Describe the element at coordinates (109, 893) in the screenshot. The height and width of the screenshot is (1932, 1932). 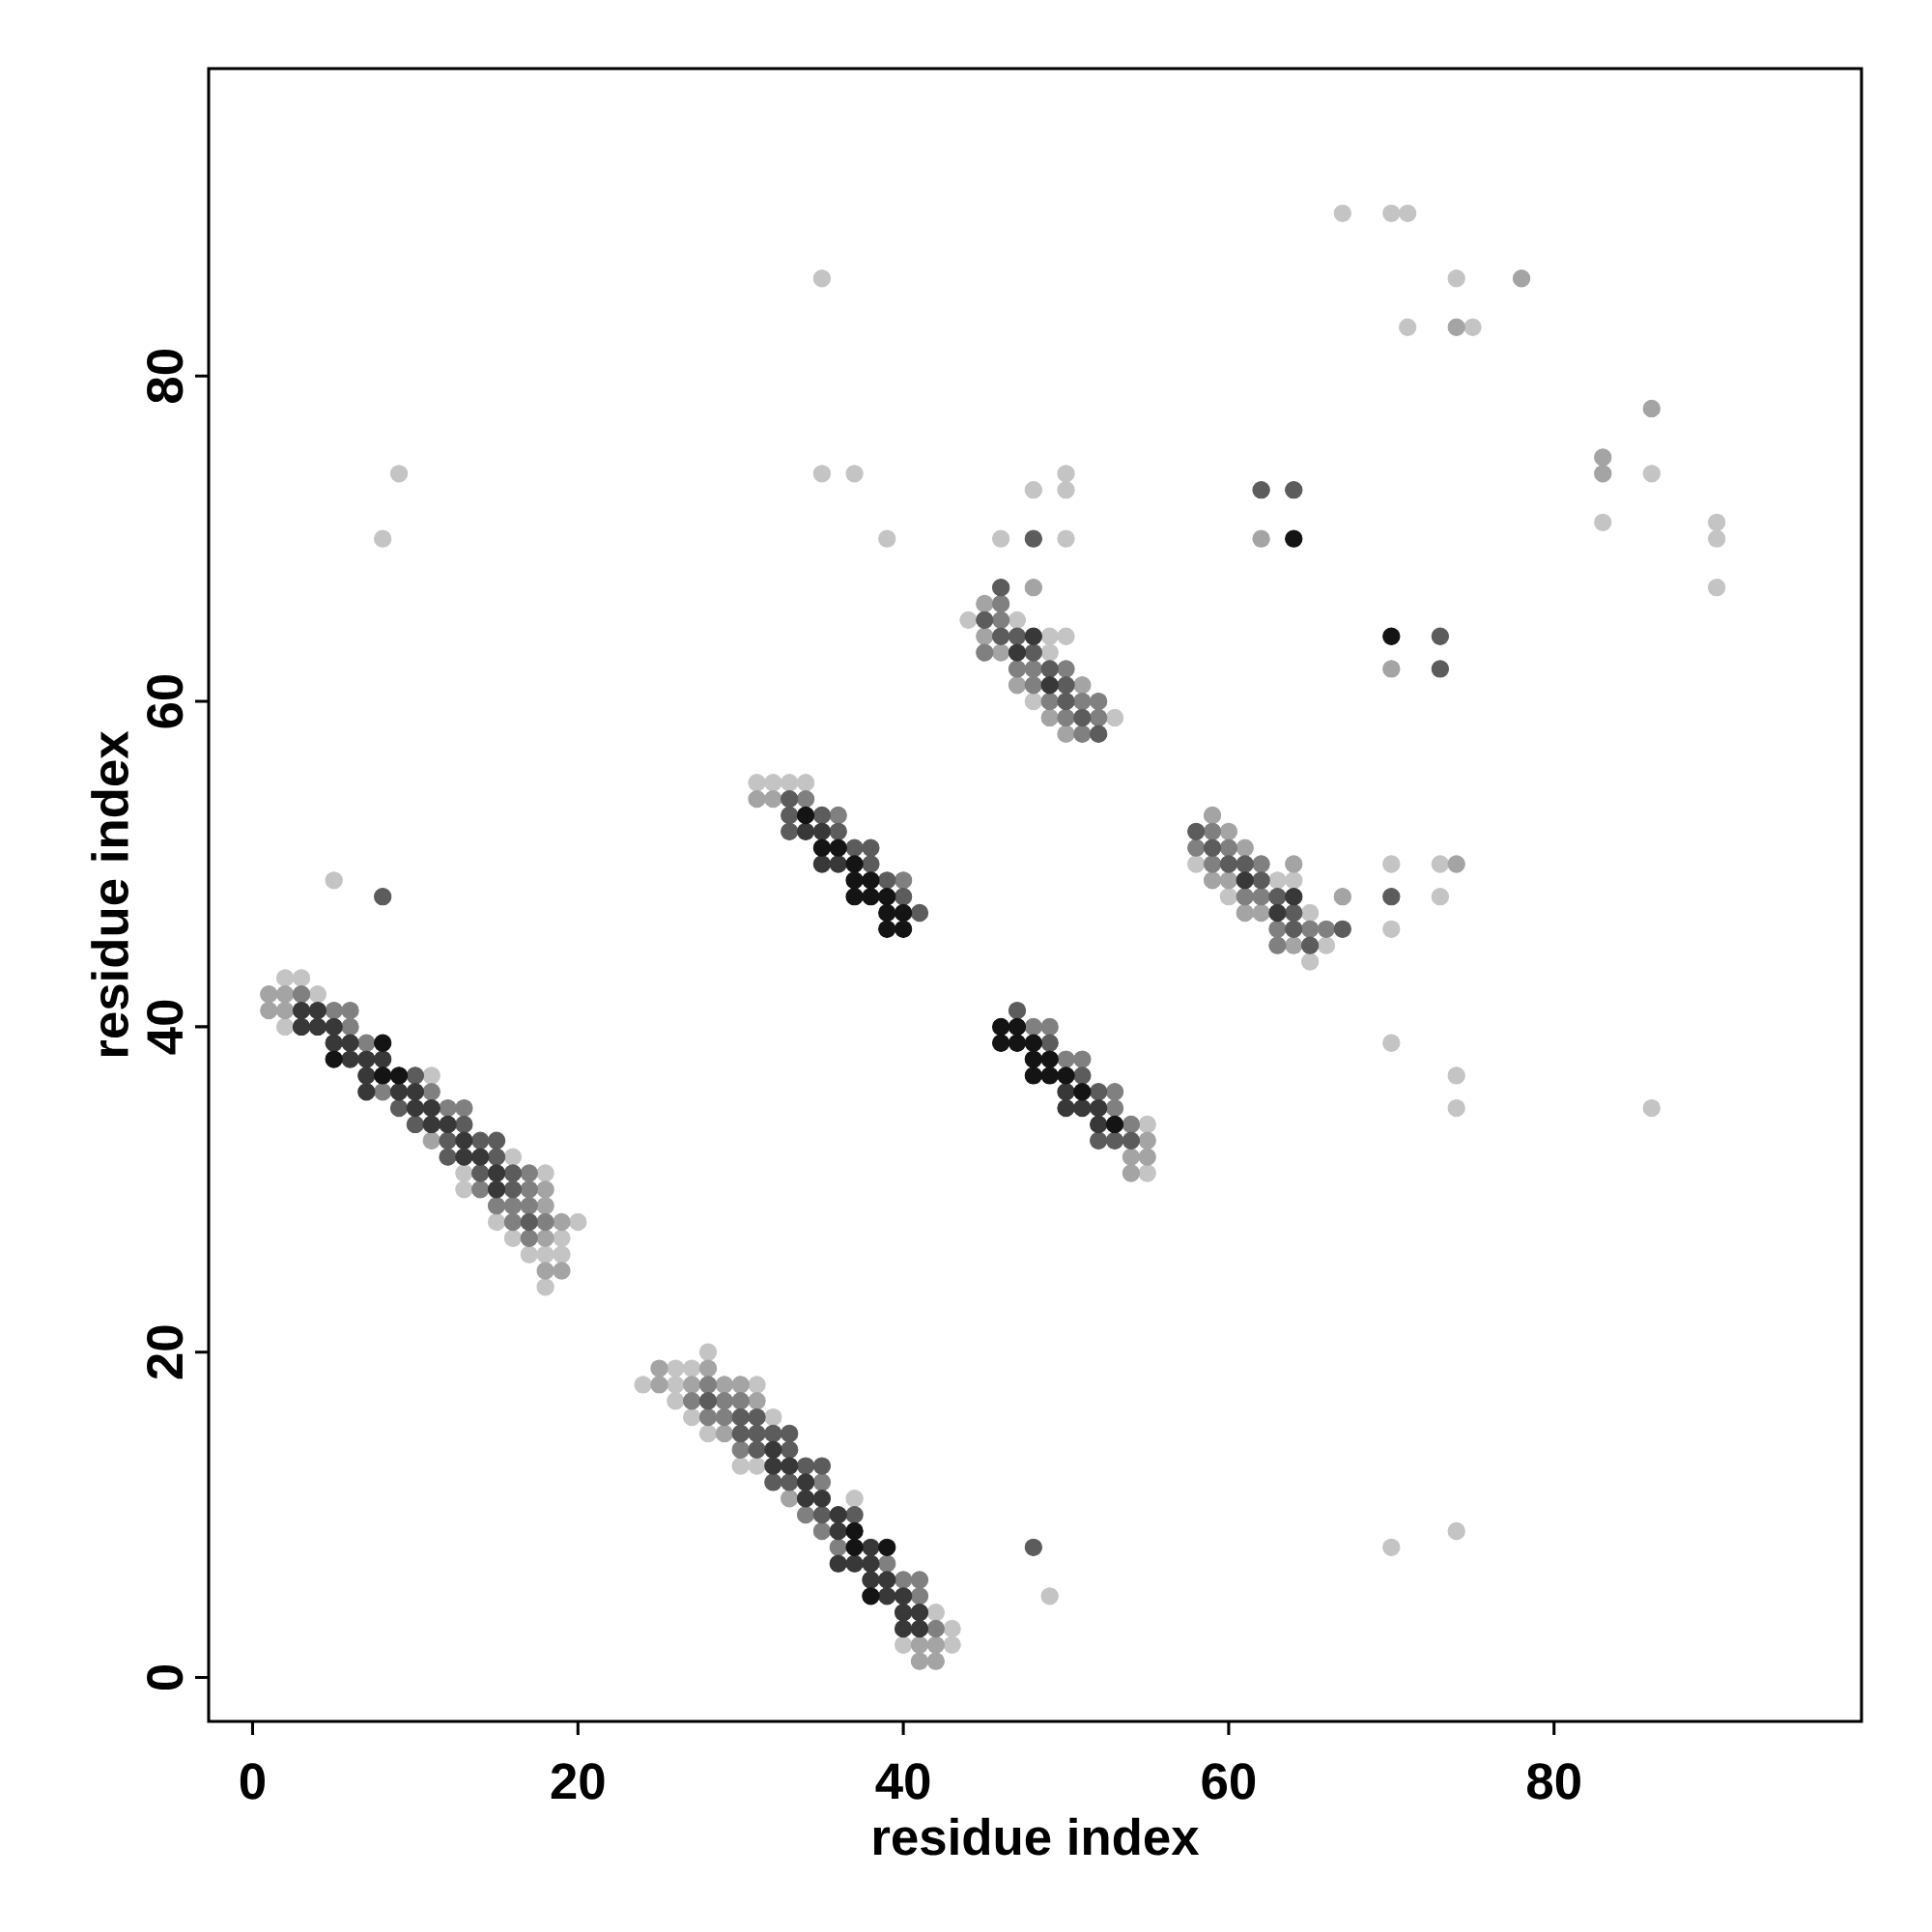
I see `y-axis-title: residue index` at that location.